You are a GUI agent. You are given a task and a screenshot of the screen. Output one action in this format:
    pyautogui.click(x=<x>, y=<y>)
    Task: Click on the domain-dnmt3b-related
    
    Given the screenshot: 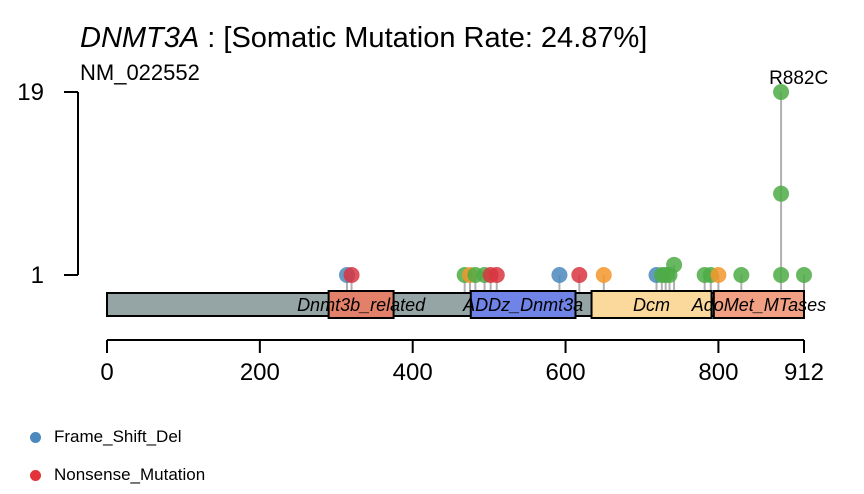 What is the action you would take?
    pyautogui.click(x=361, y=304)
    